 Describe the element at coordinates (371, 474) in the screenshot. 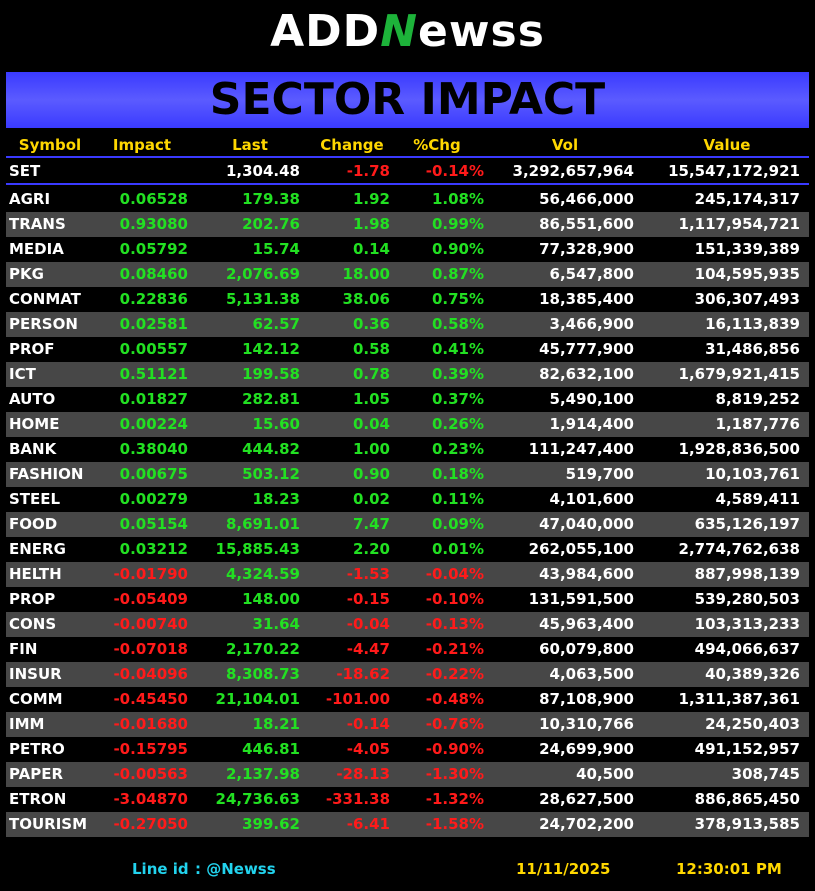

I see `cell: 0.90` at that location.